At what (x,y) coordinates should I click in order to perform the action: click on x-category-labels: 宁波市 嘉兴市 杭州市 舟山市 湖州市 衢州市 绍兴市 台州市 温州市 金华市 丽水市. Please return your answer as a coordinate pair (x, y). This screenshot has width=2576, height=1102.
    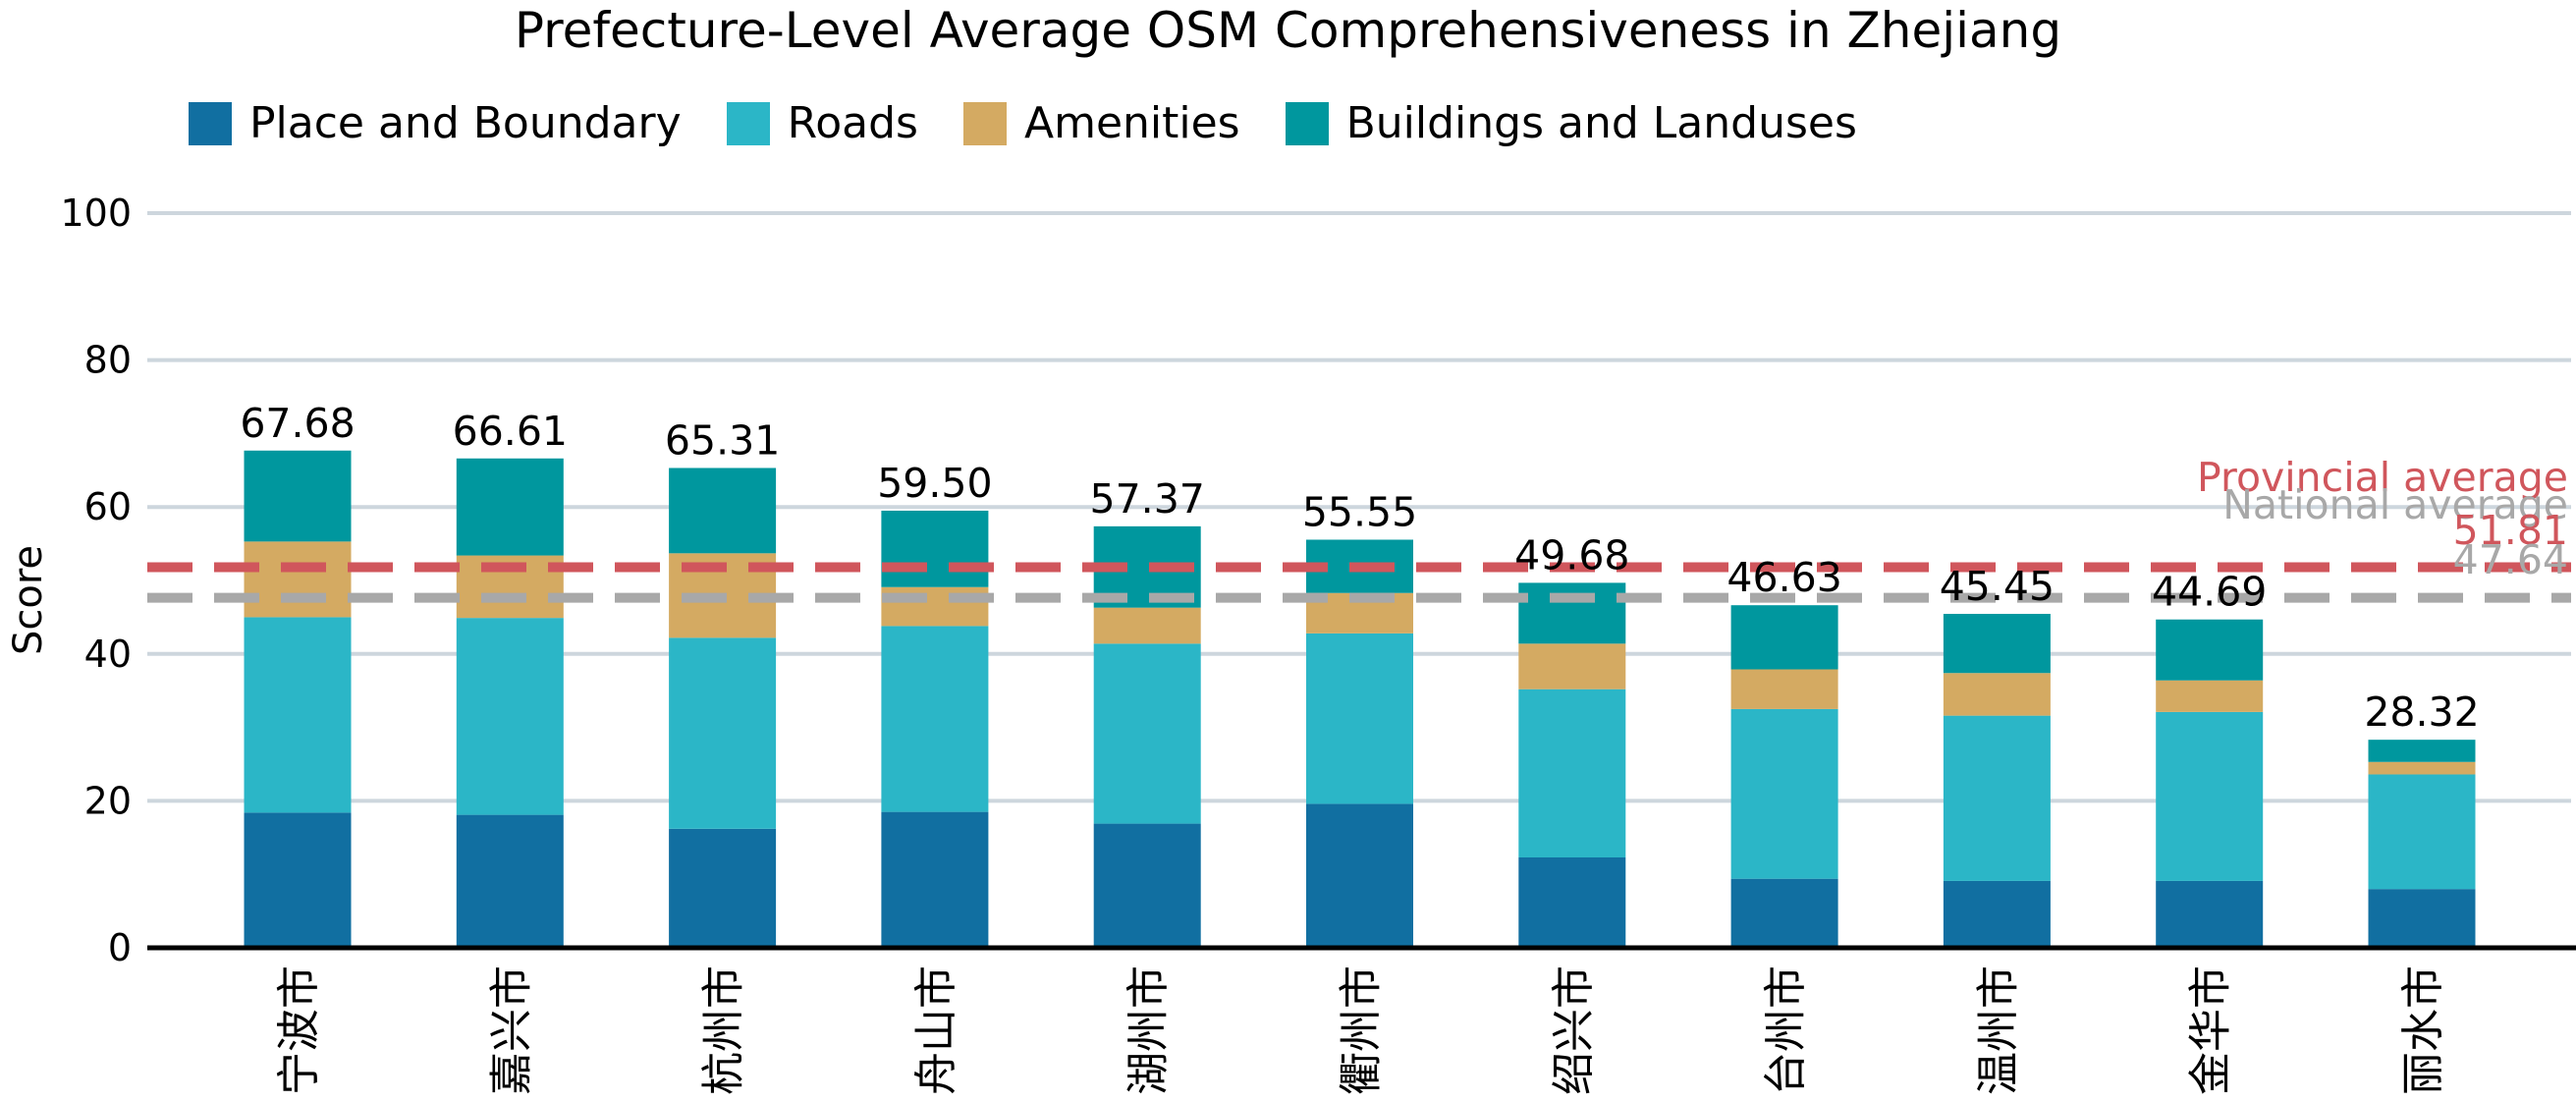
    Looking at the image, I should click on (1361, 1030).